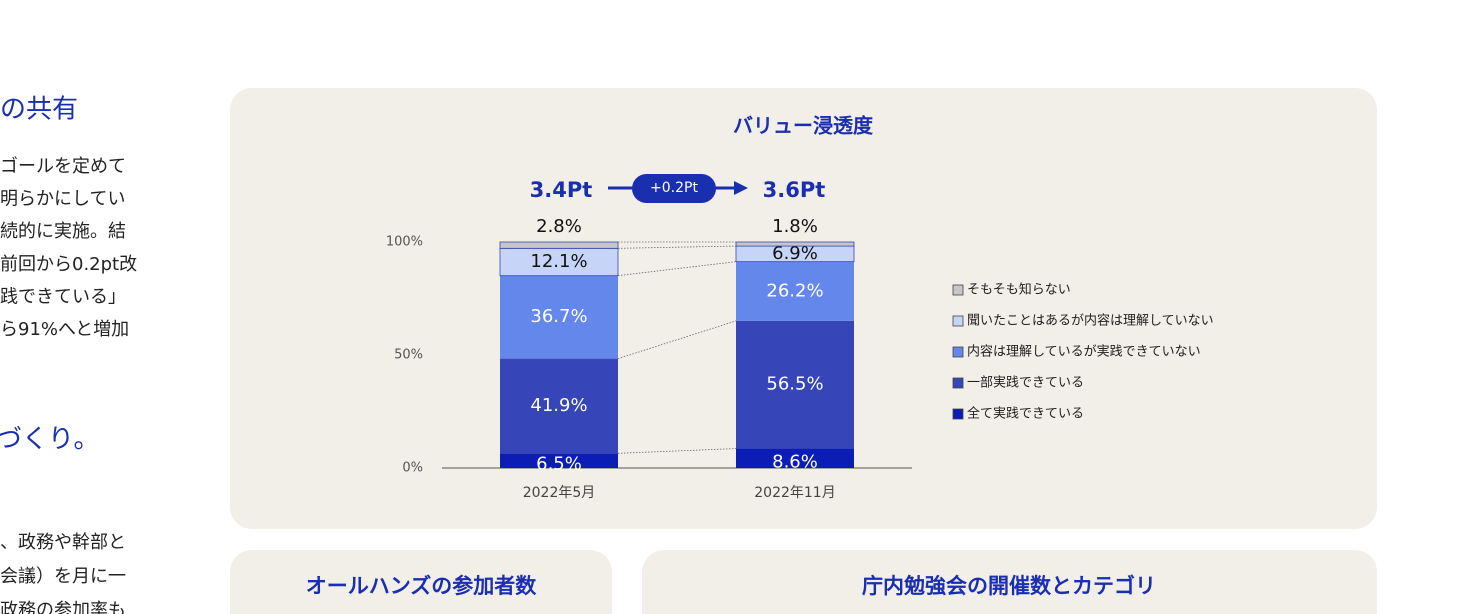 This screenshot has width=1484, height=614. I want to click on y-tick-label: 0%, so click(412, 468).